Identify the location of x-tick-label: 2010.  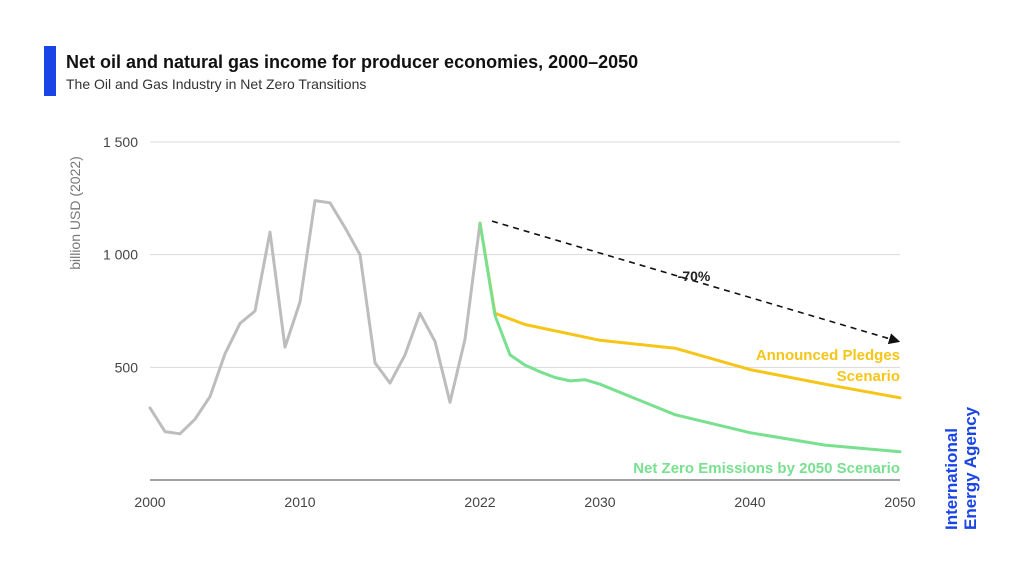
(299, 502).